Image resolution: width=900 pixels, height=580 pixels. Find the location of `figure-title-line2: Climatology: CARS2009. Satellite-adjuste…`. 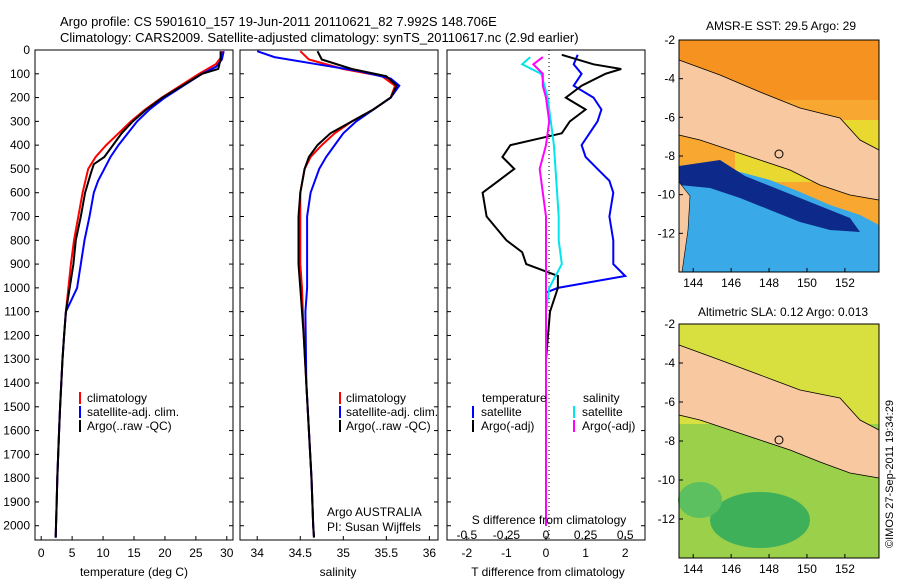

figure-title-line2: Climatology: CARS2009. Satellite-adjuste… is located at coordinates (319, 37).